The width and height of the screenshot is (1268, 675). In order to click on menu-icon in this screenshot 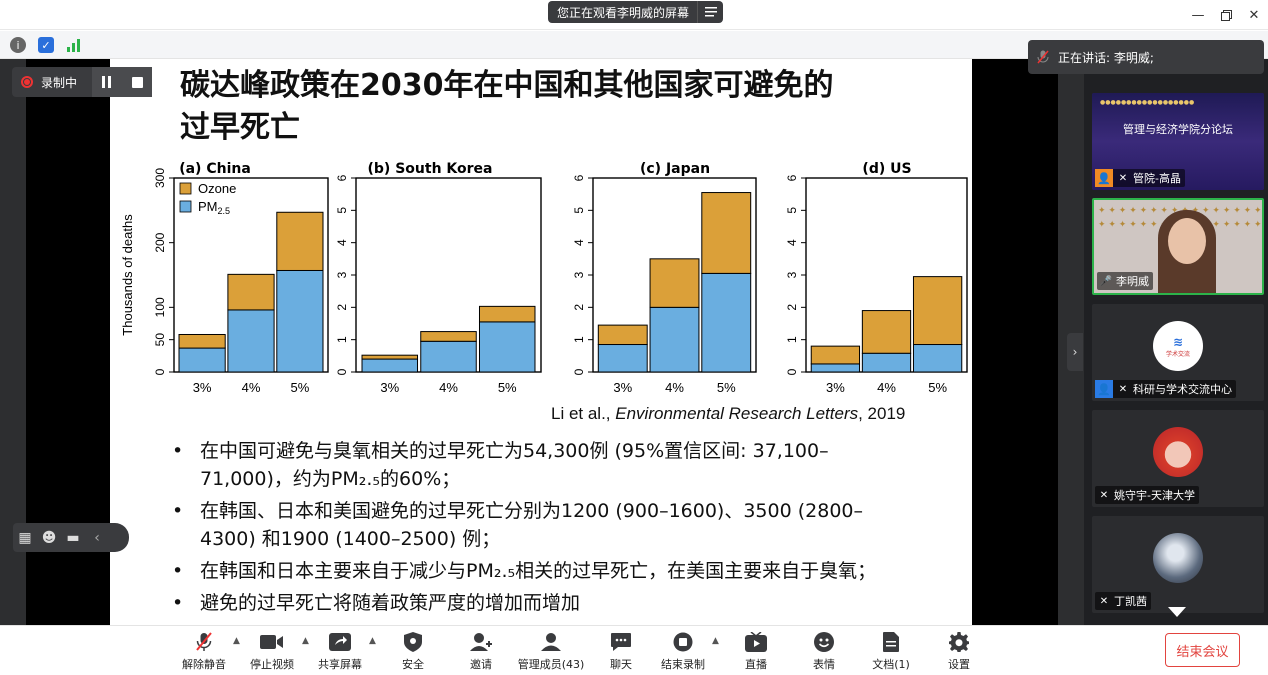, I will do `click(710, 12)`.